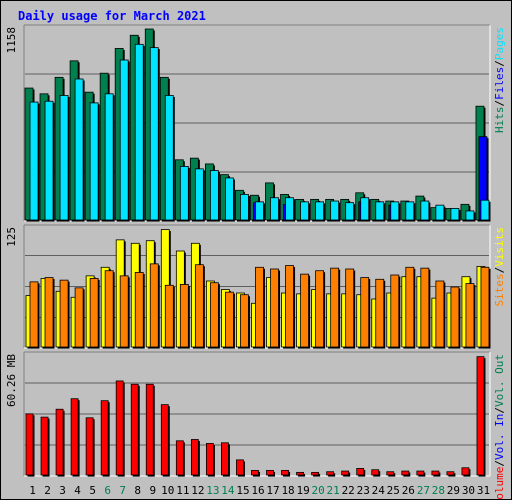  I want to click on day-label-20: 20, so click(318, 490).